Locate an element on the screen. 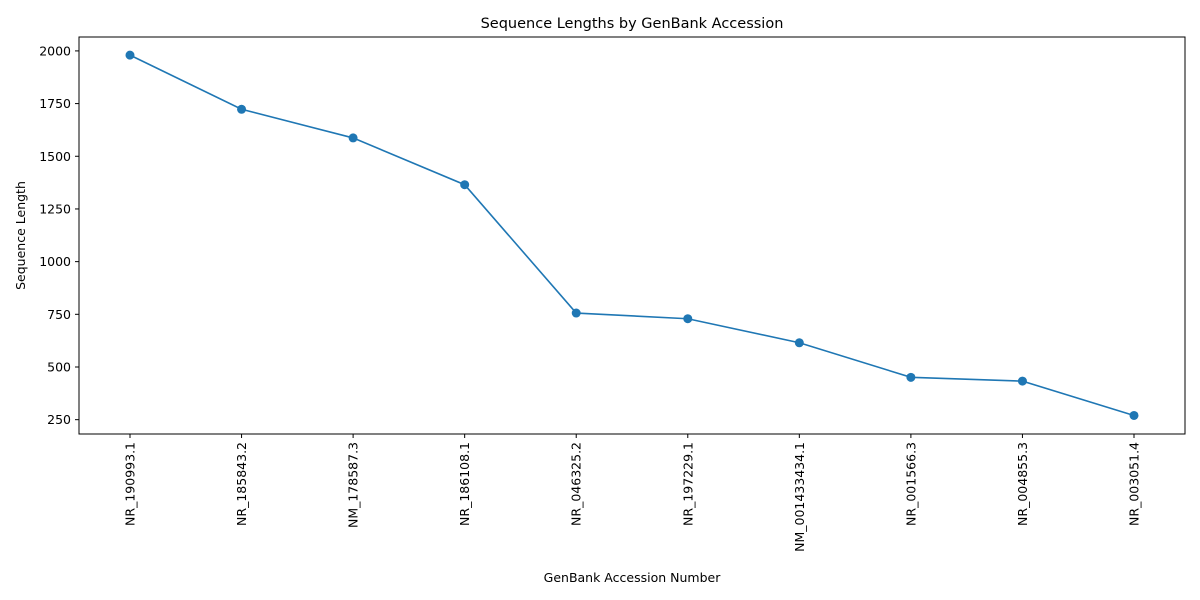  x-tick-label: NM_178587.3 is located at coordinates (353, 485).